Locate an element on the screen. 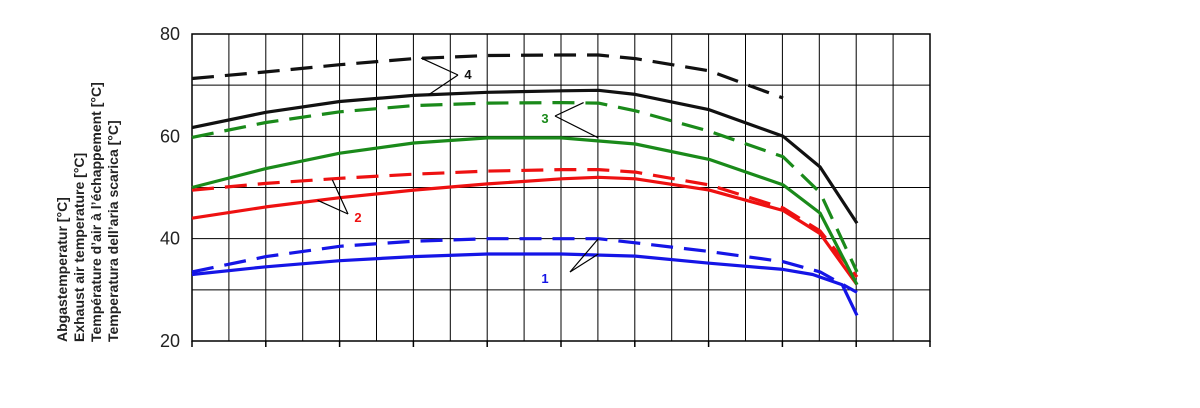 This screenshot has height=408, width=1200. y-tick-label: 80 is located at coordinates (170, 34).